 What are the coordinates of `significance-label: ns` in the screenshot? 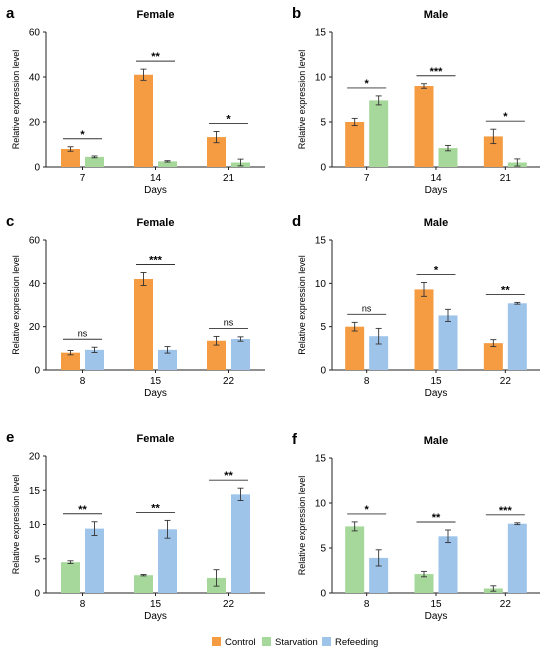 It's located at (367, 308).